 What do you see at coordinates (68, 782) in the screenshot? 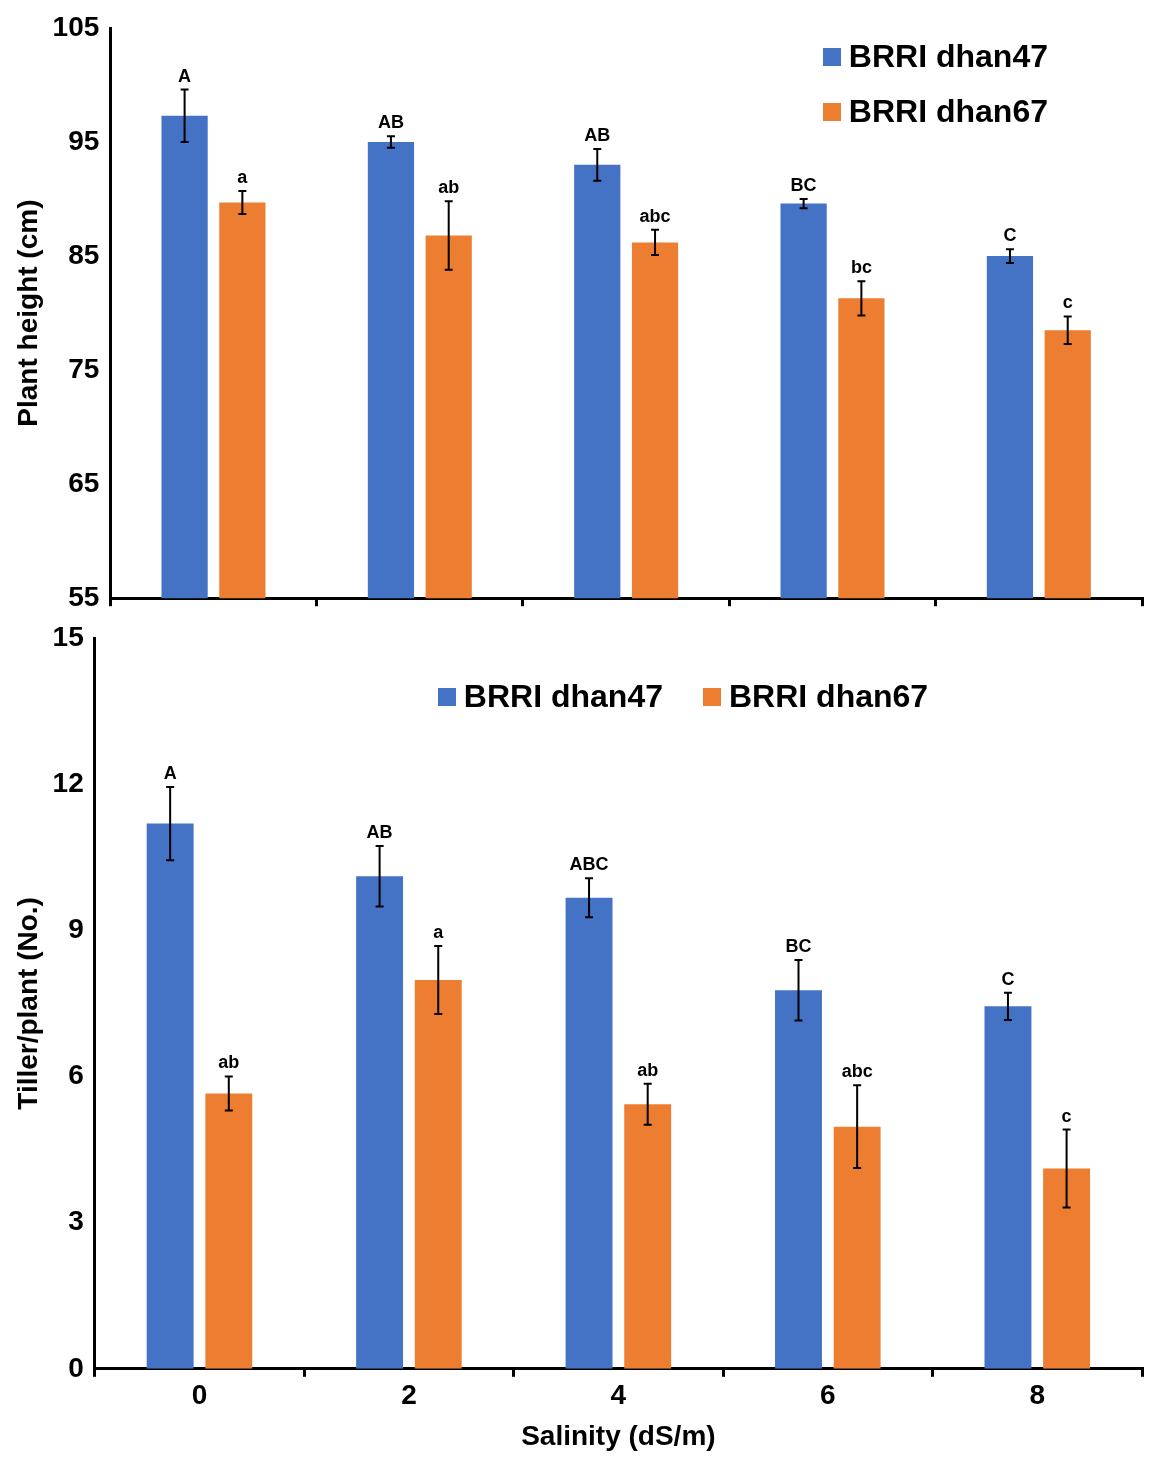
I see `y-tick-label: 12` at bounding box center [68, 782].